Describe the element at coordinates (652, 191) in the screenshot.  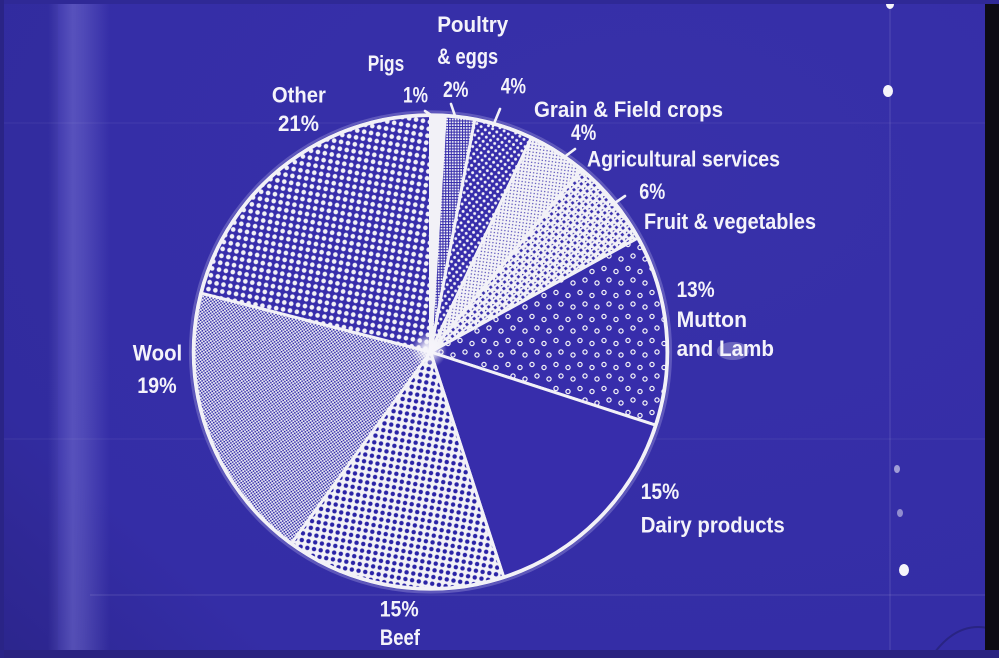
I see `svg-text: 6%` at that location.